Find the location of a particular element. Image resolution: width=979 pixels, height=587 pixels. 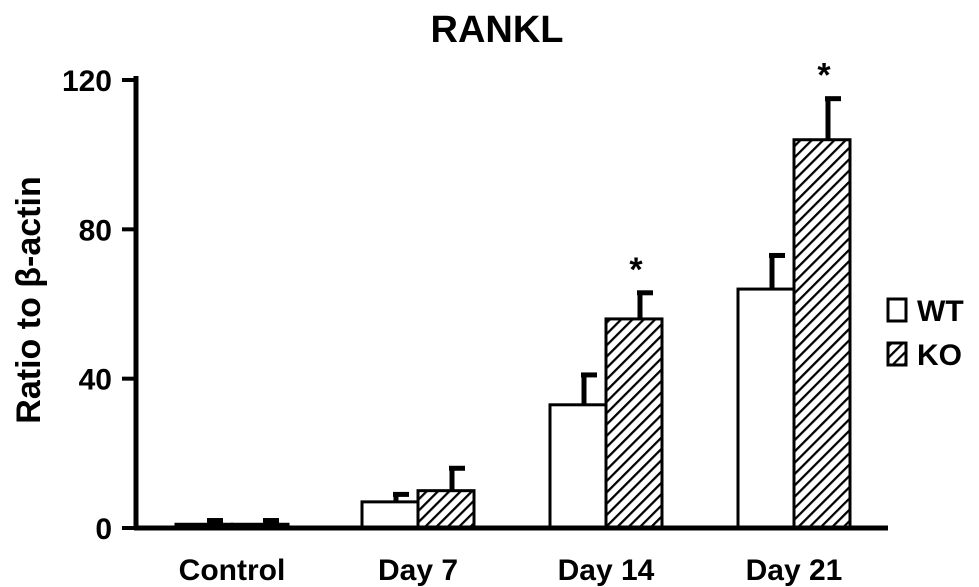

legend-swatch-wt is located at coordinates (897, 310).